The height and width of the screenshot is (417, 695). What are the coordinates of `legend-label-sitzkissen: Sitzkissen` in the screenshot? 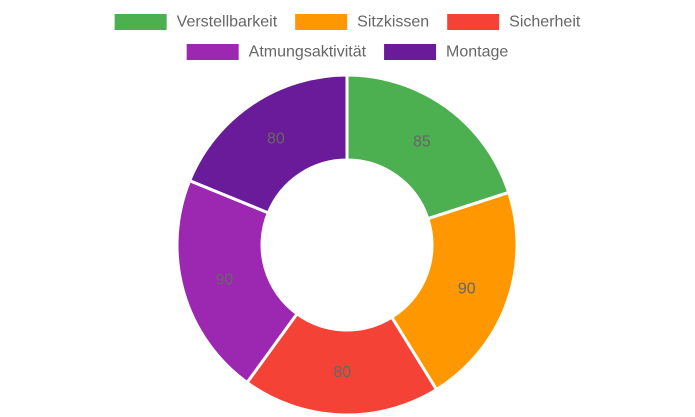 It's located at (393, 22).